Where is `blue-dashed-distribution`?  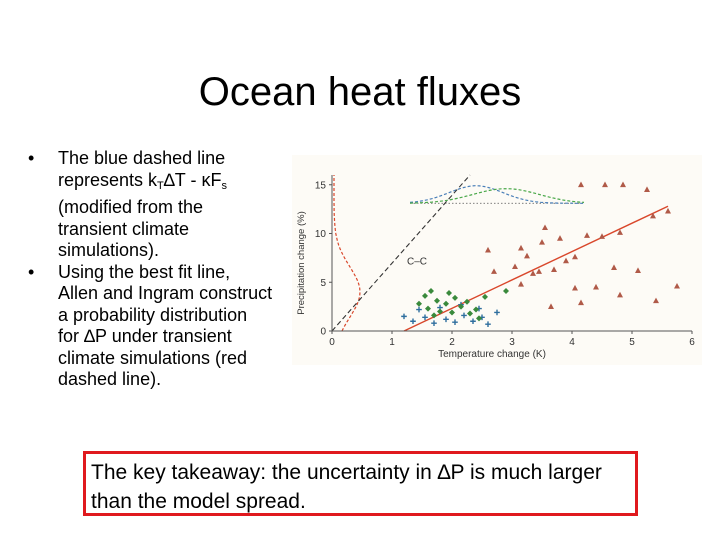 blue-dashed-distribution is located at coordinates (496, 194).